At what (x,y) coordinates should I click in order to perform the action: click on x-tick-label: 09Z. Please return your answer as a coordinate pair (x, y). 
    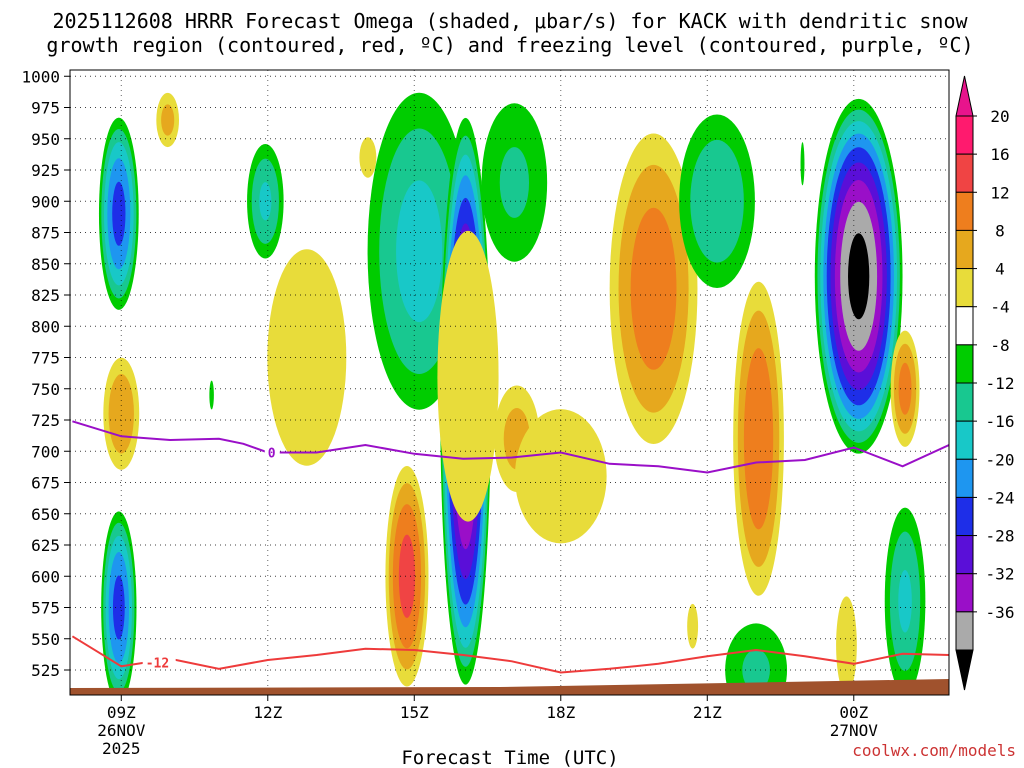
    Looking at the image, I should click on (121, 712).